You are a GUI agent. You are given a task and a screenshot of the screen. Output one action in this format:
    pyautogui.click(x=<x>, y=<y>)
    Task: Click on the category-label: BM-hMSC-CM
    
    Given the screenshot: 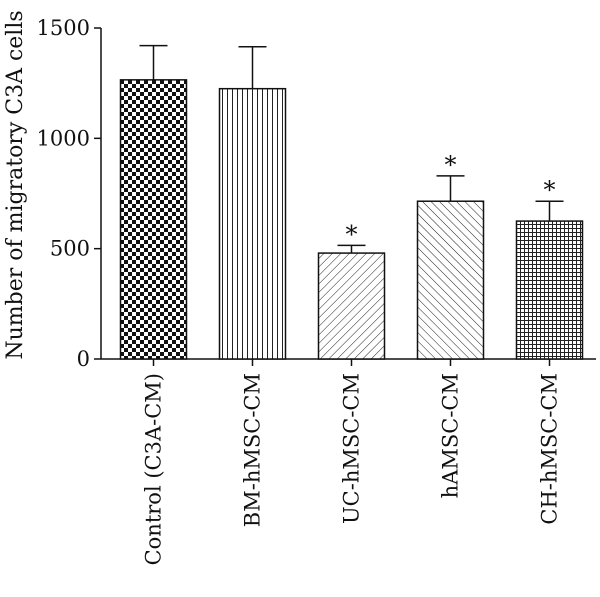 What is the action you would take?
    pyautogui.click(x=253, y=450)
    